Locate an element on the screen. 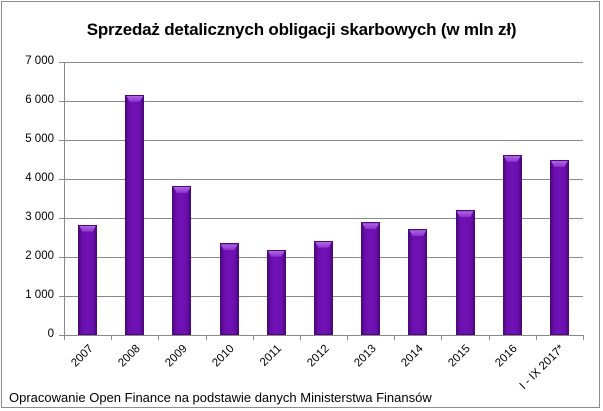 This screenshot has height=411, width=603. bar-2012 is located at coordinates (323, 287).